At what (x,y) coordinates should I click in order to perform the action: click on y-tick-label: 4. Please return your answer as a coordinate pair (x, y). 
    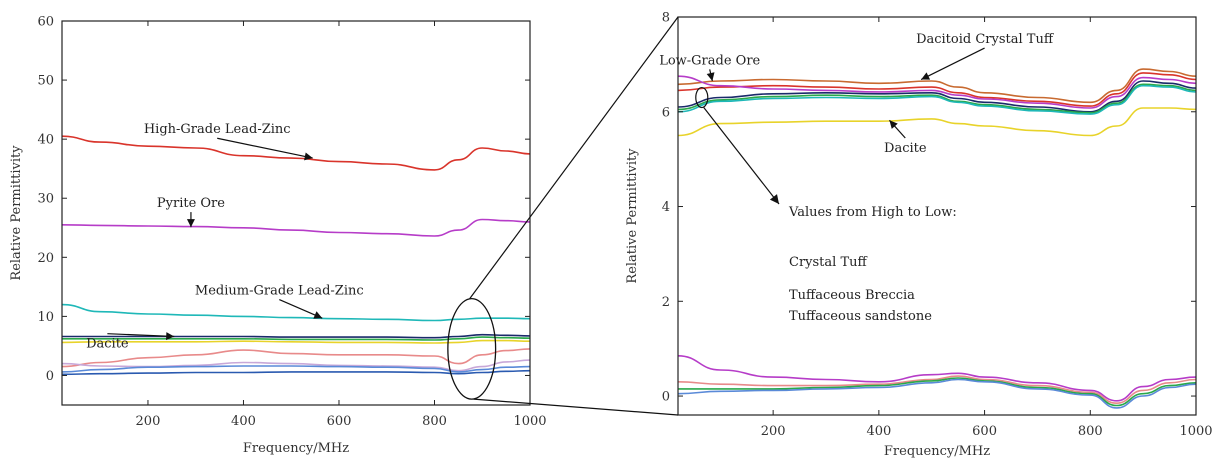
    Looking at the image, I should click on (666, 207).